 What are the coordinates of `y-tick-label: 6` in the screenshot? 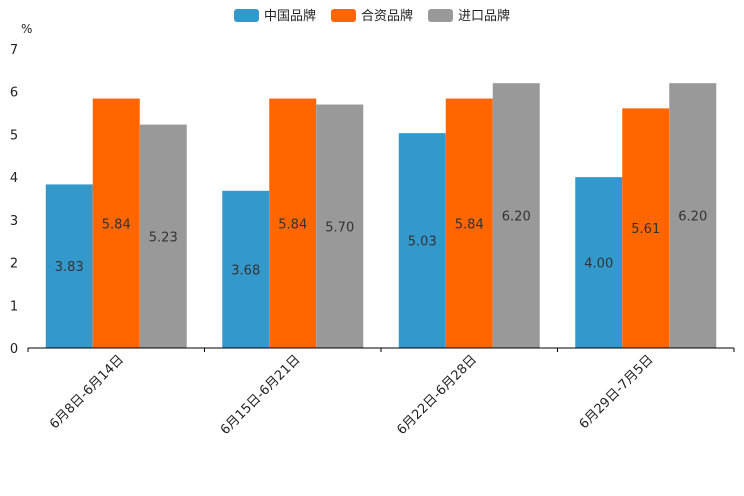 It's located at (14, 93).